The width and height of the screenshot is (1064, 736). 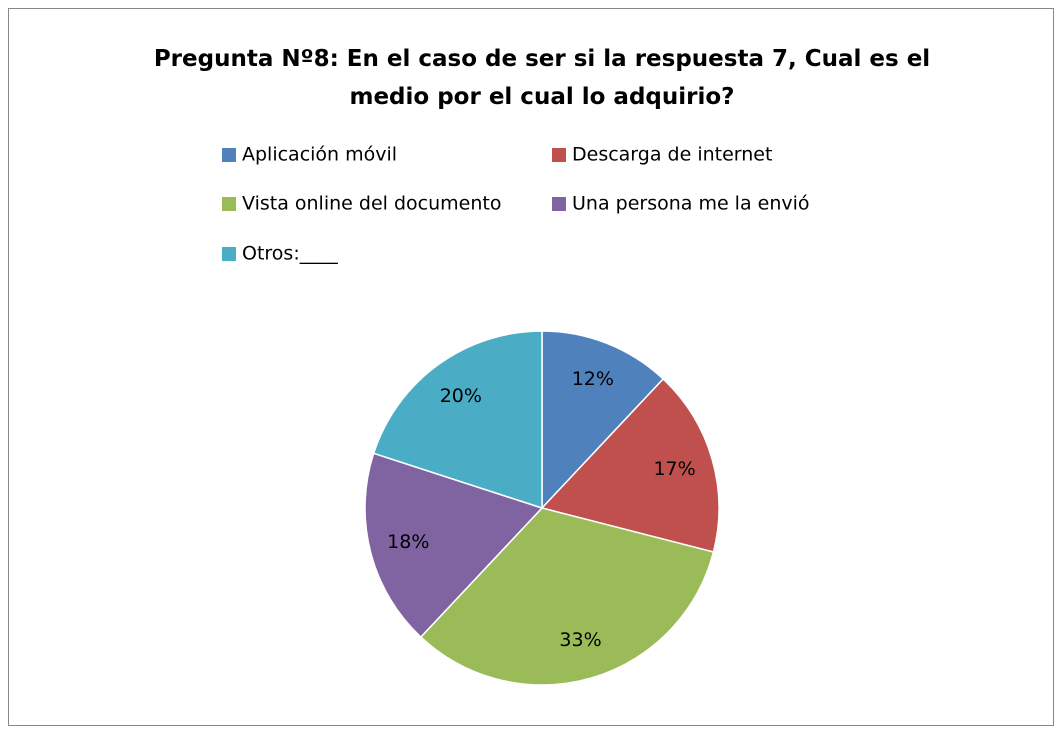 What do you see at coordinates (580, 640) in the screenshot?
I see `data-label: 33%` at bounding box center [580, 640].